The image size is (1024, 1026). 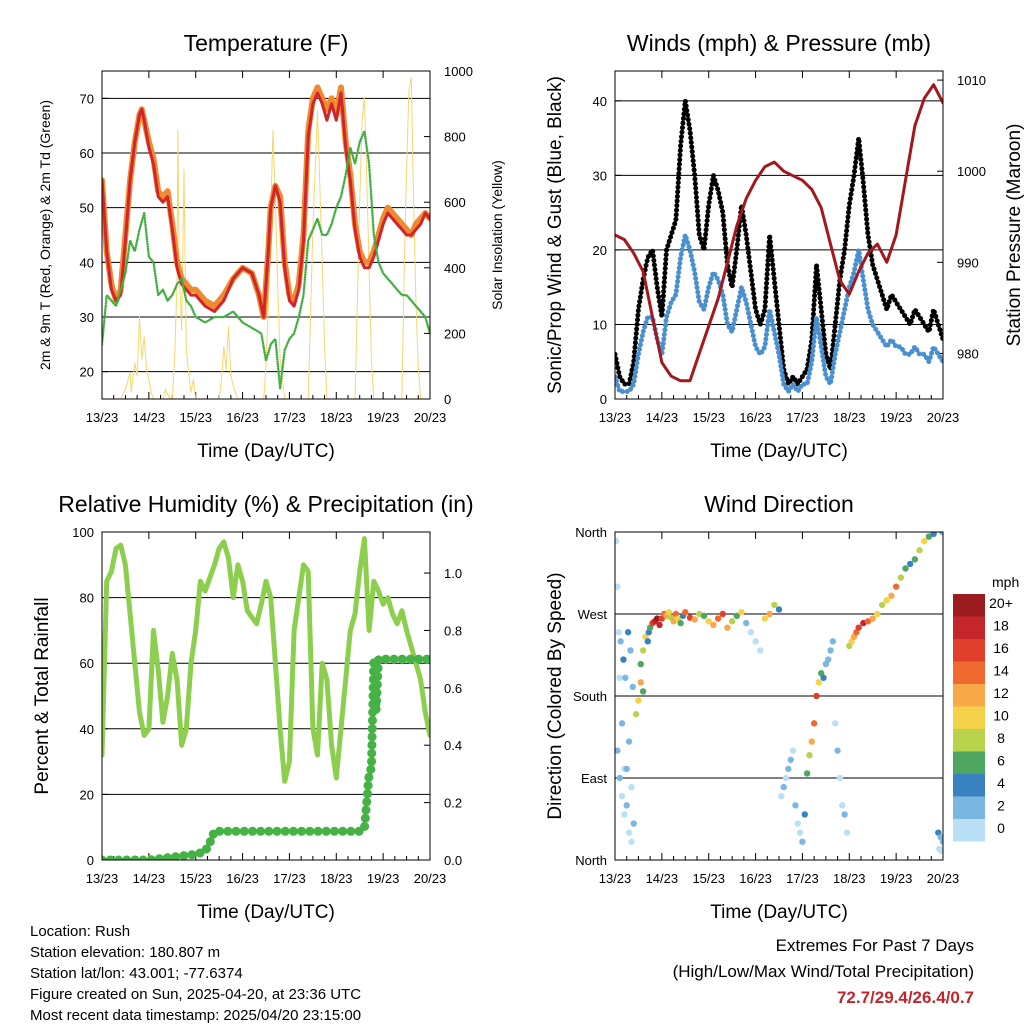 What do you see at coordinates (87, 208) in the screenshot?
I see `temperature-ytick-label: 50` at bounding box center [87, 208].